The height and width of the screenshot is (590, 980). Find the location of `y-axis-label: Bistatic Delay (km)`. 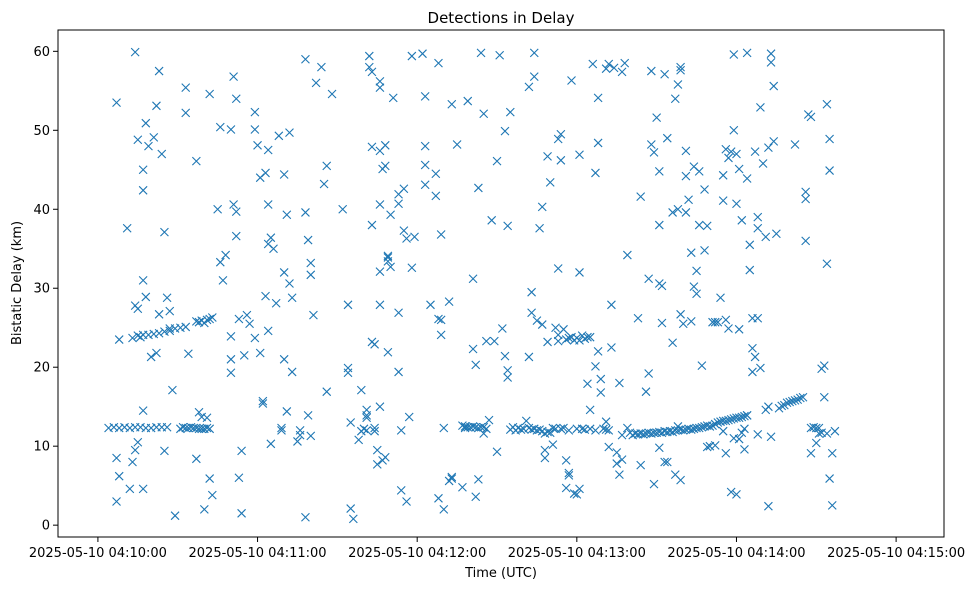

y-axis-label: Bistatic Delay (km) is located at coordinates (17, 283).